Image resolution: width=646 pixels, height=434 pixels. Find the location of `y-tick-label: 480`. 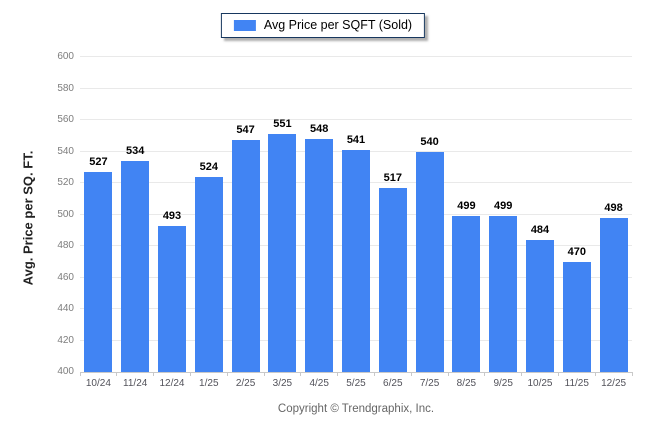

y-tick-label: 480 is located at coordinates (65, 245).